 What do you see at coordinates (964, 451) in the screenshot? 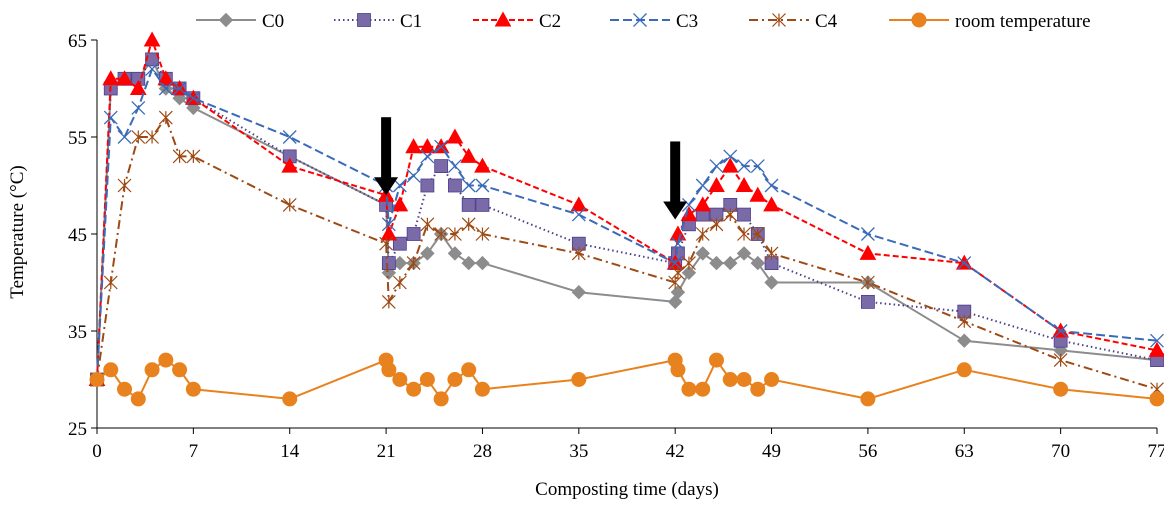
I see `x-tick-label: 63` at bounding box center [964, 451].